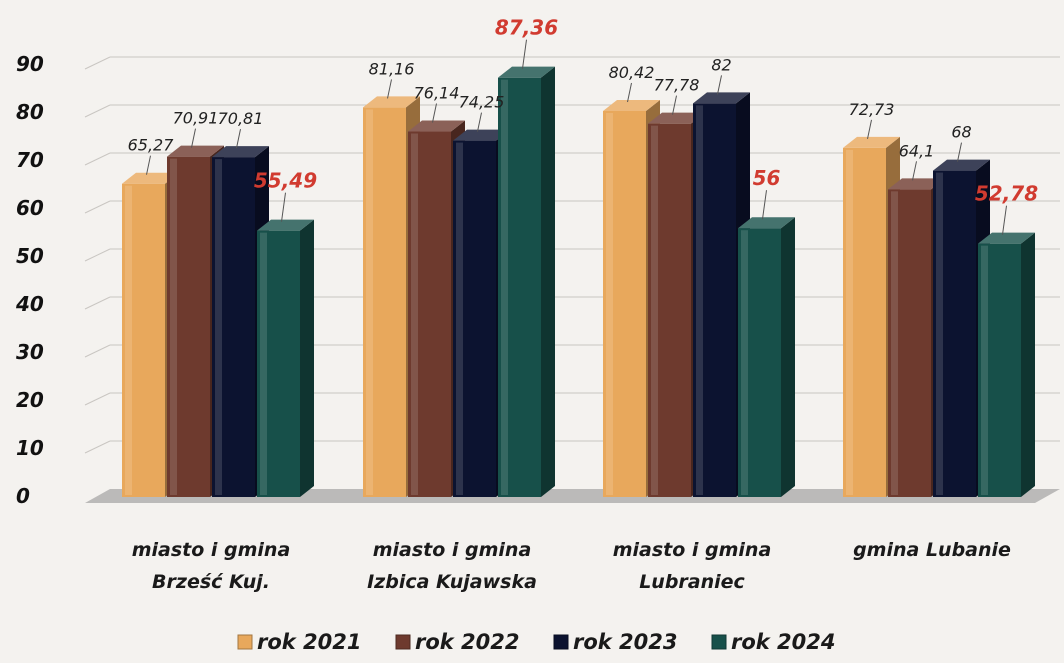 This screenshot has height=663, width=1064. What do you see at coordinates (392, 68) in the screenshot?
I see `data-label: 81,16` at bounding box center [392, 68].